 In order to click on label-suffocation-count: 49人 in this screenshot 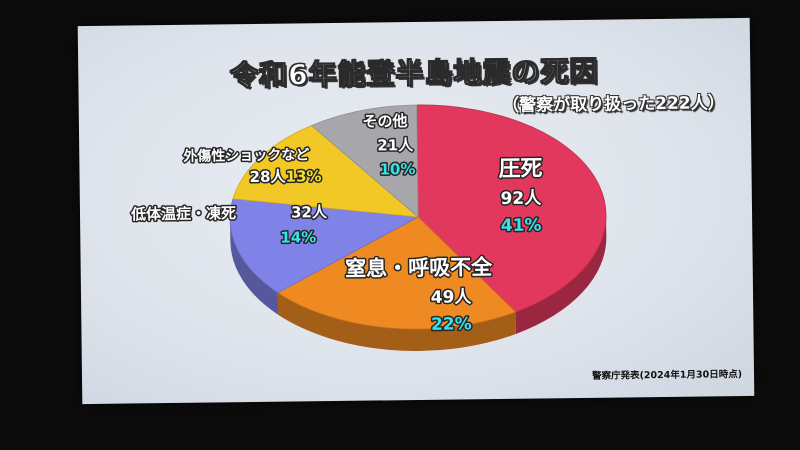, I will do `click(452, 297)`.